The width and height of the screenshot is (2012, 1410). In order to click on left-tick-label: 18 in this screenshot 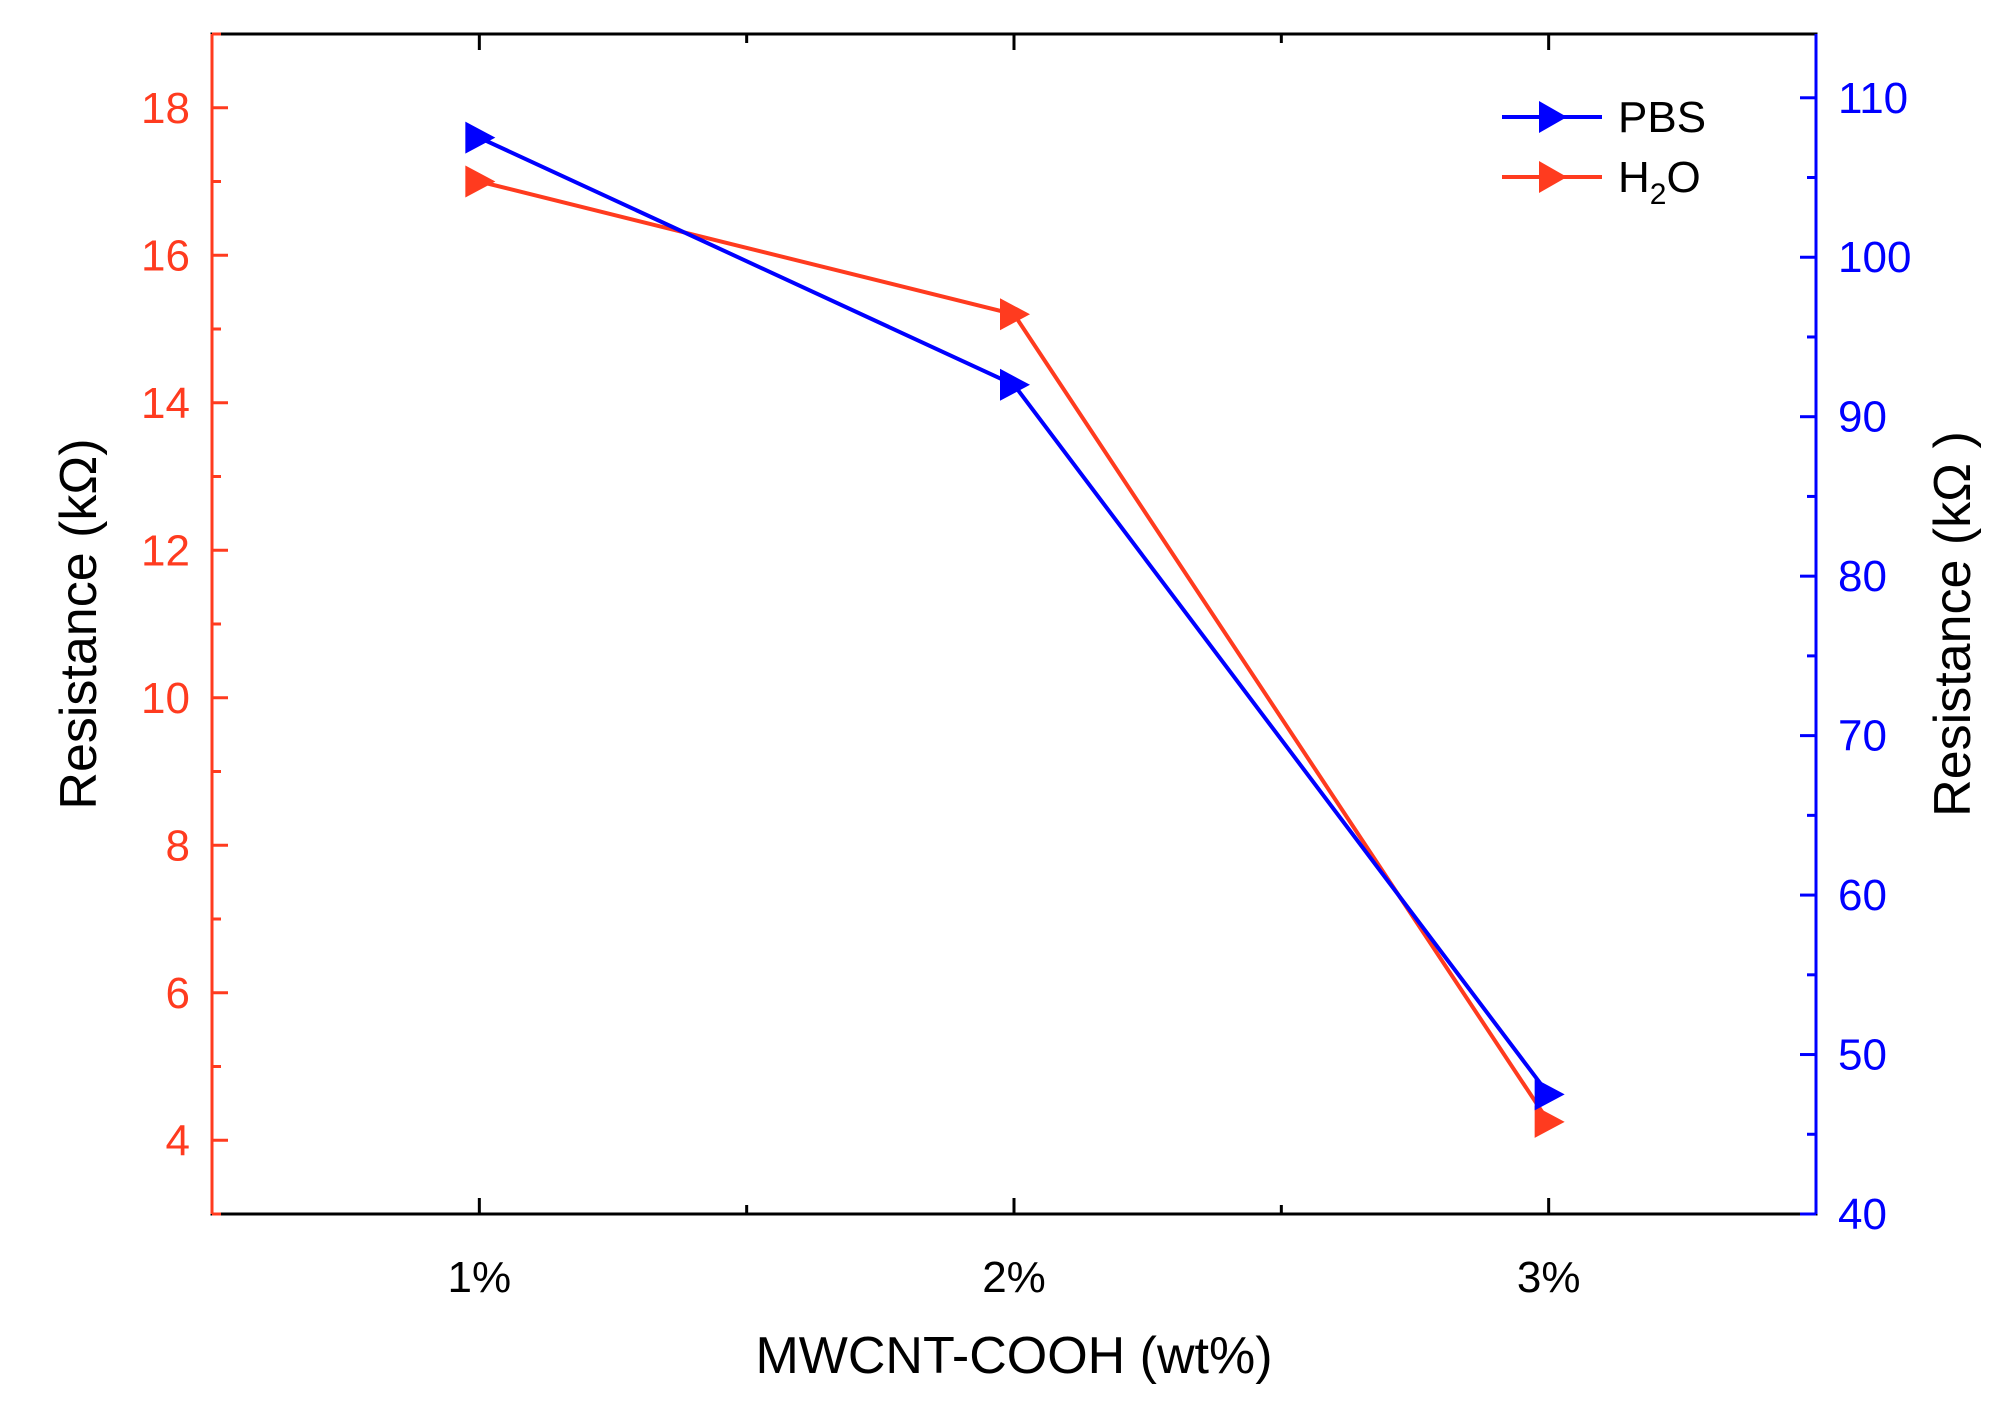, I will do `click(165, 108)`.